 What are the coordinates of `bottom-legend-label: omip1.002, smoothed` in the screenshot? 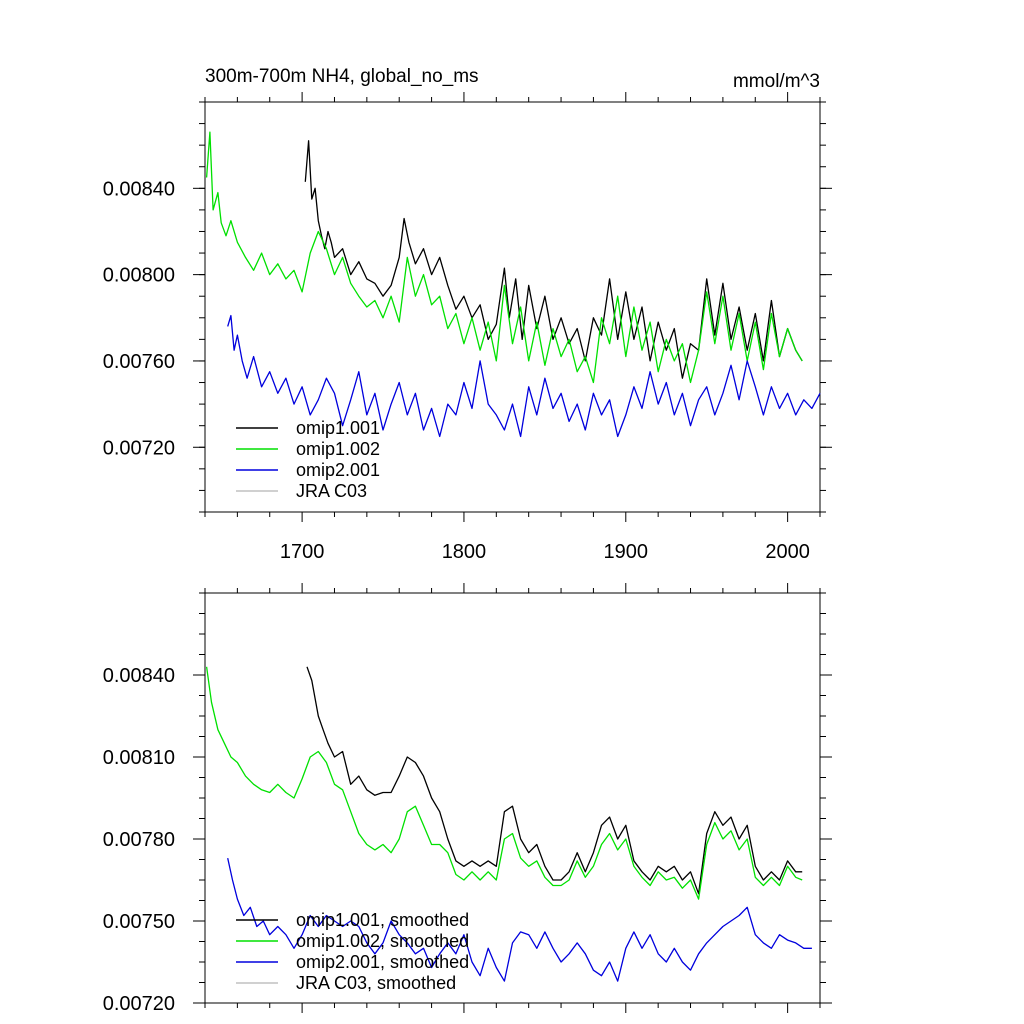 It's located at (382, 941).